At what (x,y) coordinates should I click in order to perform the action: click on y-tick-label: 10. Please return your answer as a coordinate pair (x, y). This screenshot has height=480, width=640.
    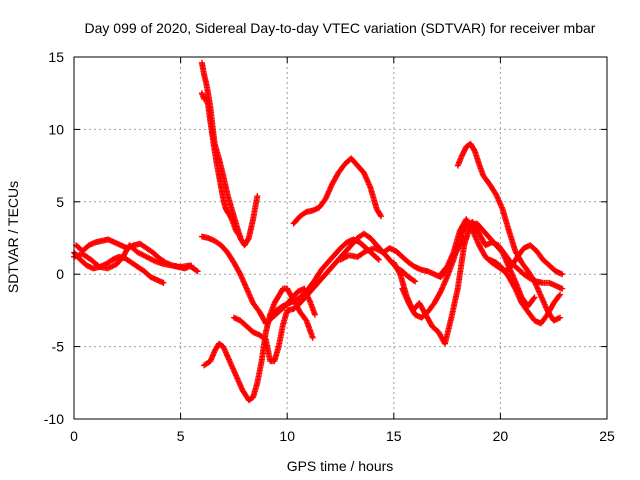
    Looking at the image, I should click on (56, 129).